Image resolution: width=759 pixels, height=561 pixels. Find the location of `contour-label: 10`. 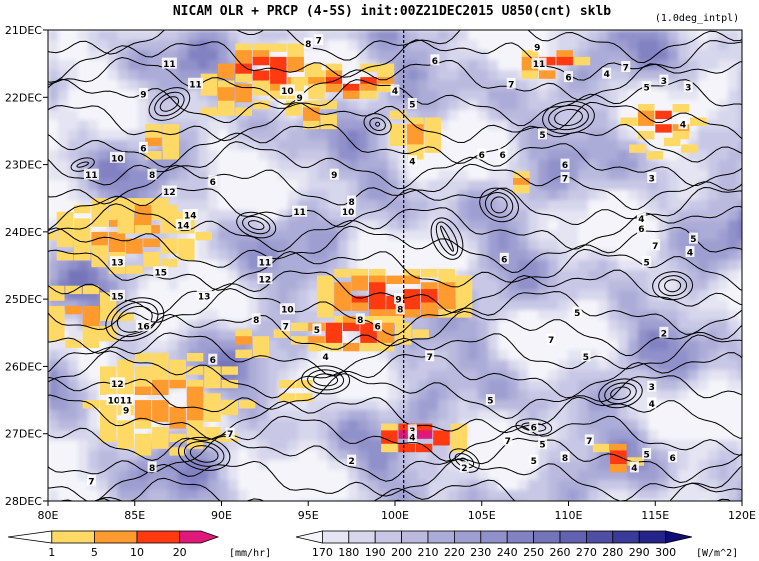

contour-label: 10 is located at coordinates (348, 213).